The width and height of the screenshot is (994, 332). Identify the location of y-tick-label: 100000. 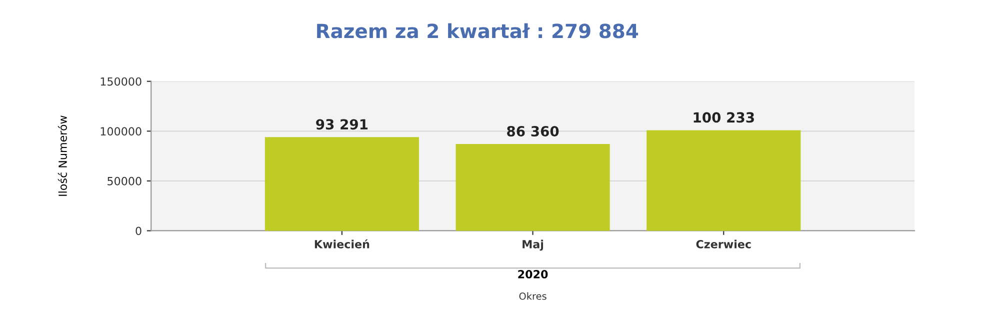
(121, 131).